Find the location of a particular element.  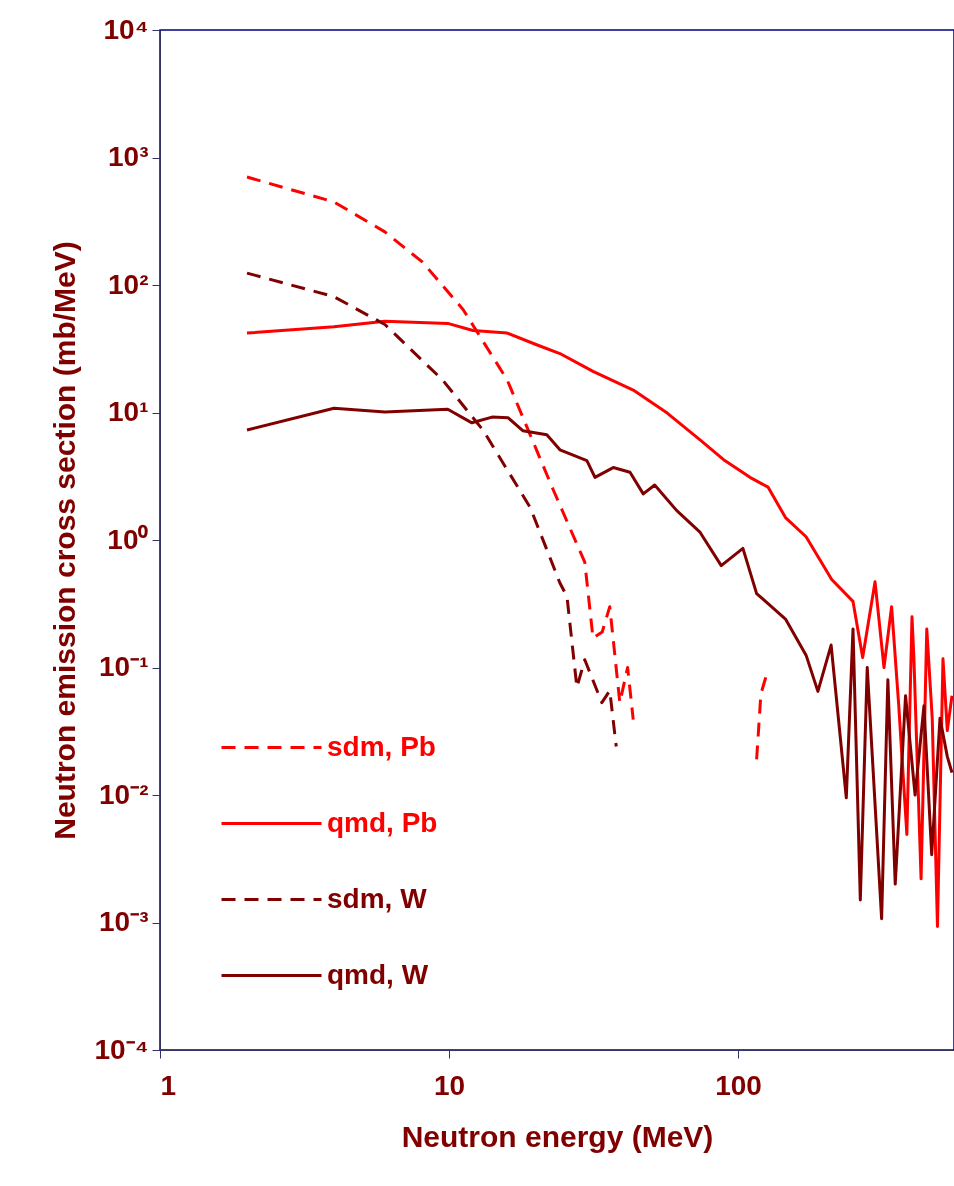

y-tick-label: 10² is located at coordinates (128, 284).